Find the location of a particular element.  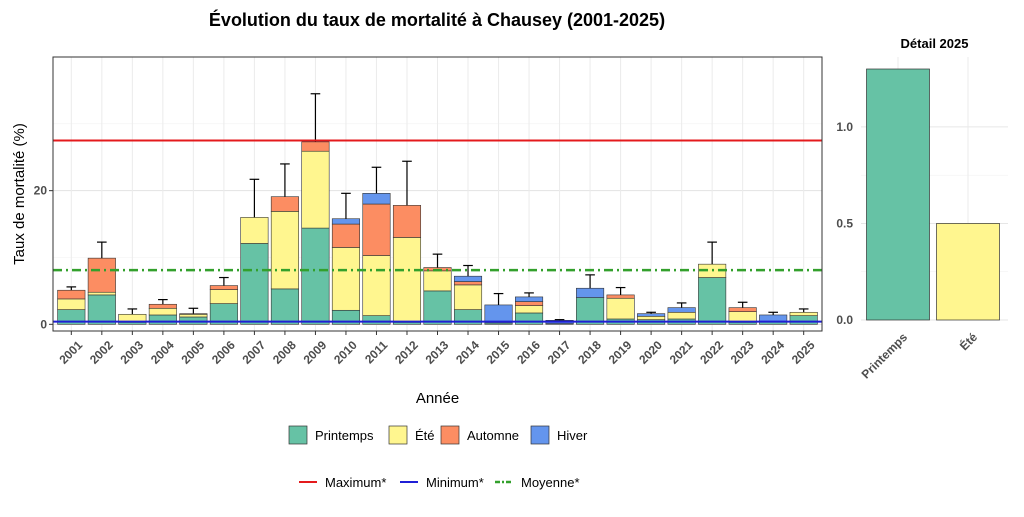

x-tick-label: 2011 is located at coordinates (376, 352).